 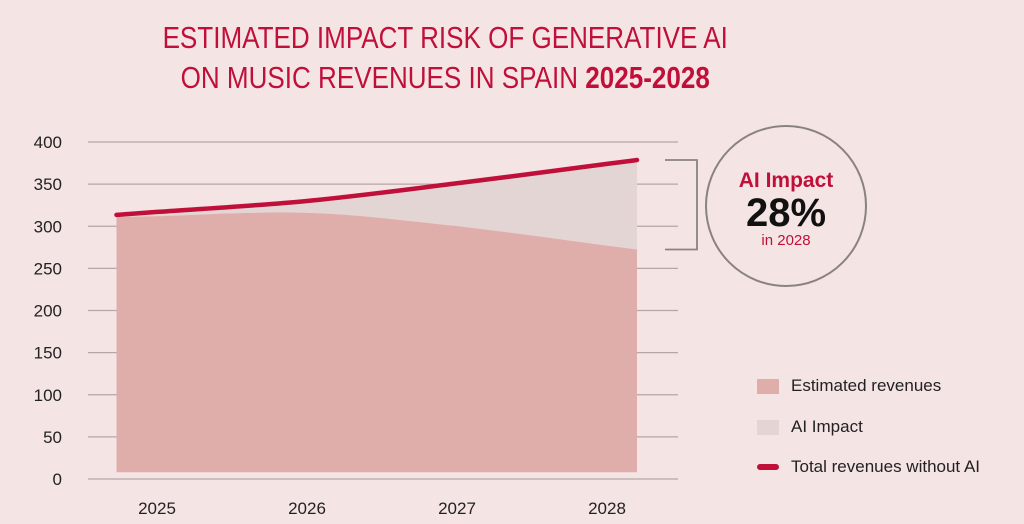 What do you see at coordinates (681, 205) in the screenshot?
I see `impact-bracket` at bounding box center [681, 205].